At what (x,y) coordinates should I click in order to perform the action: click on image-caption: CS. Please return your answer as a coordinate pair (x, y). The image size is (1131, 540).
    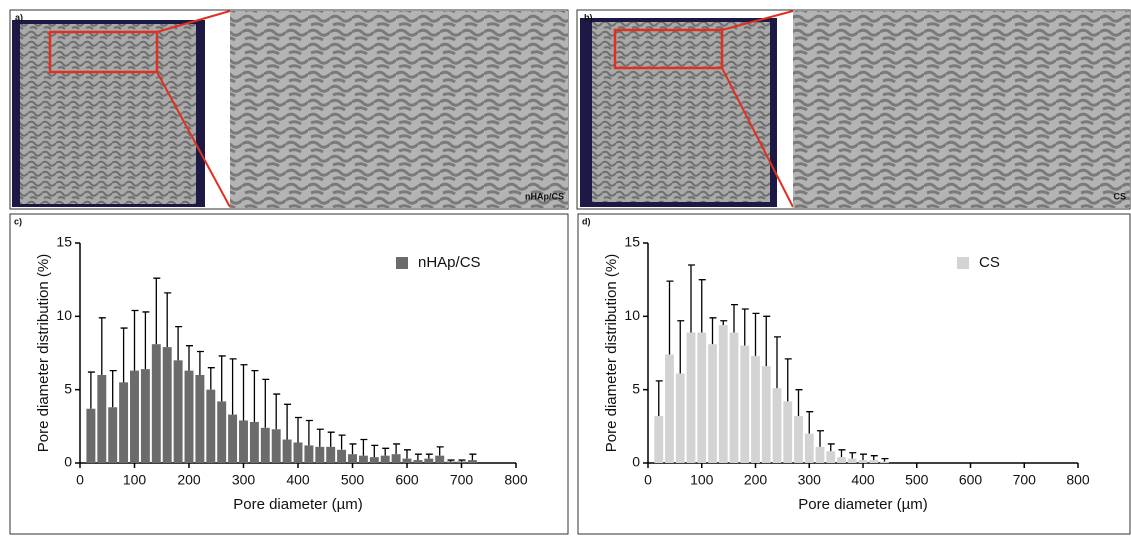
    Looking at the image, I should click on (1119, 196).